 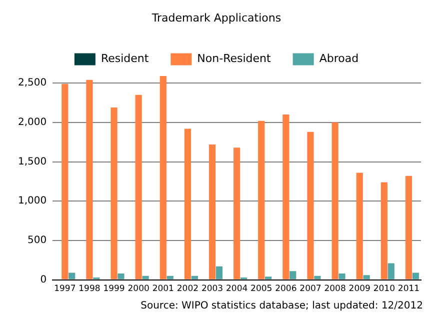 What do you see at coordinates (32, 201) in the screenshot?
I see `y-tick-label: 1,000` at bounding box center [32, 201].